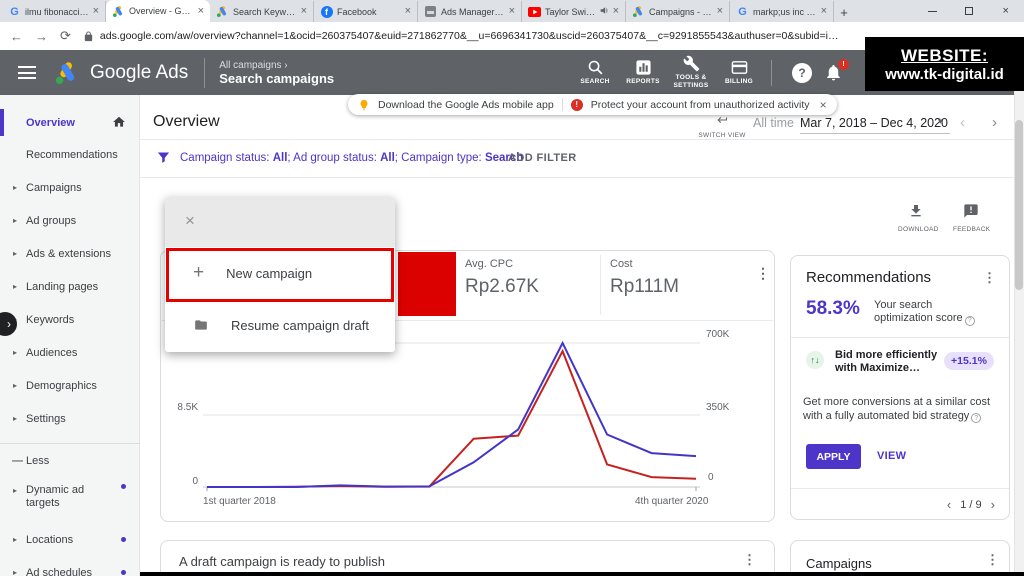 The height and width of the screenshot is (576, 1024). What do you see at coordinates (574, 11) in the screenshot?
I see `browser-tab: Taylor Swift - S ×` at bounding box center [574, 11].